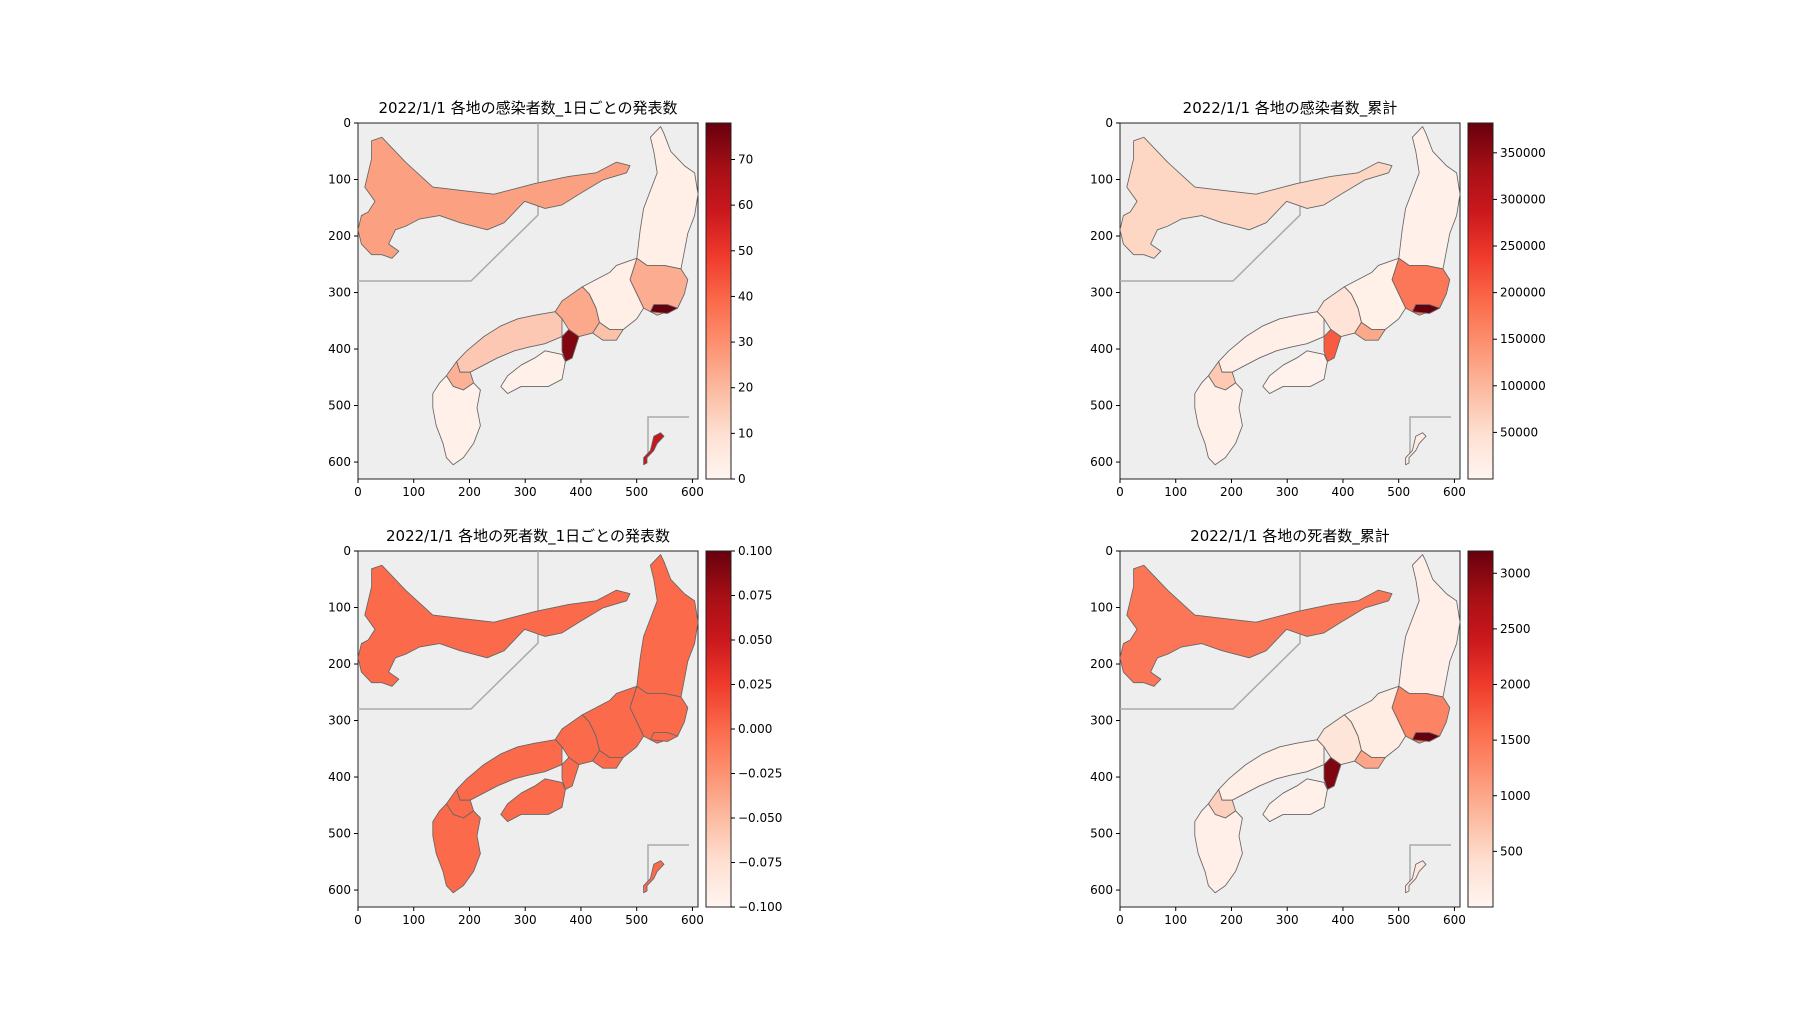 This screenshot has height=1015, width=1800. I want to click on colorbar-tick-label: 350000, so click(1523, 153).